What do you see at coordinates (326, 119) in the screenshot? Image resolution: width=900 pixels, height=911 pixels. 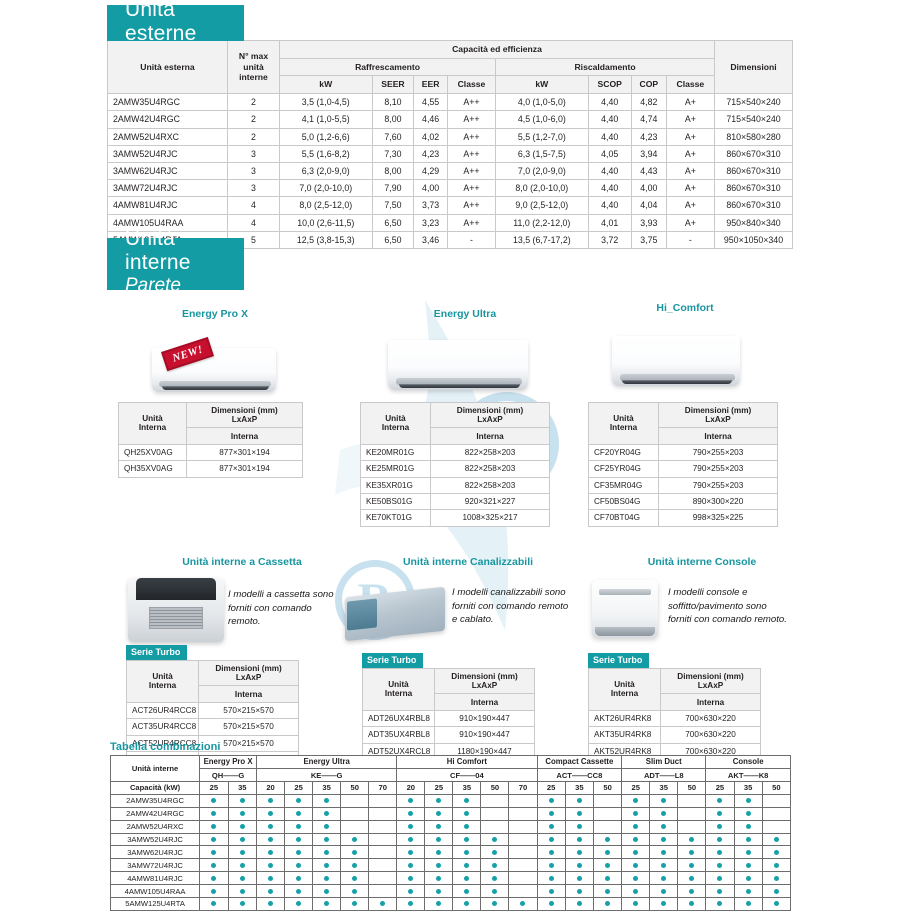 I see `cell-c-kw: 4,1 (1,0-5,5)` at bounding box center [326, 119].